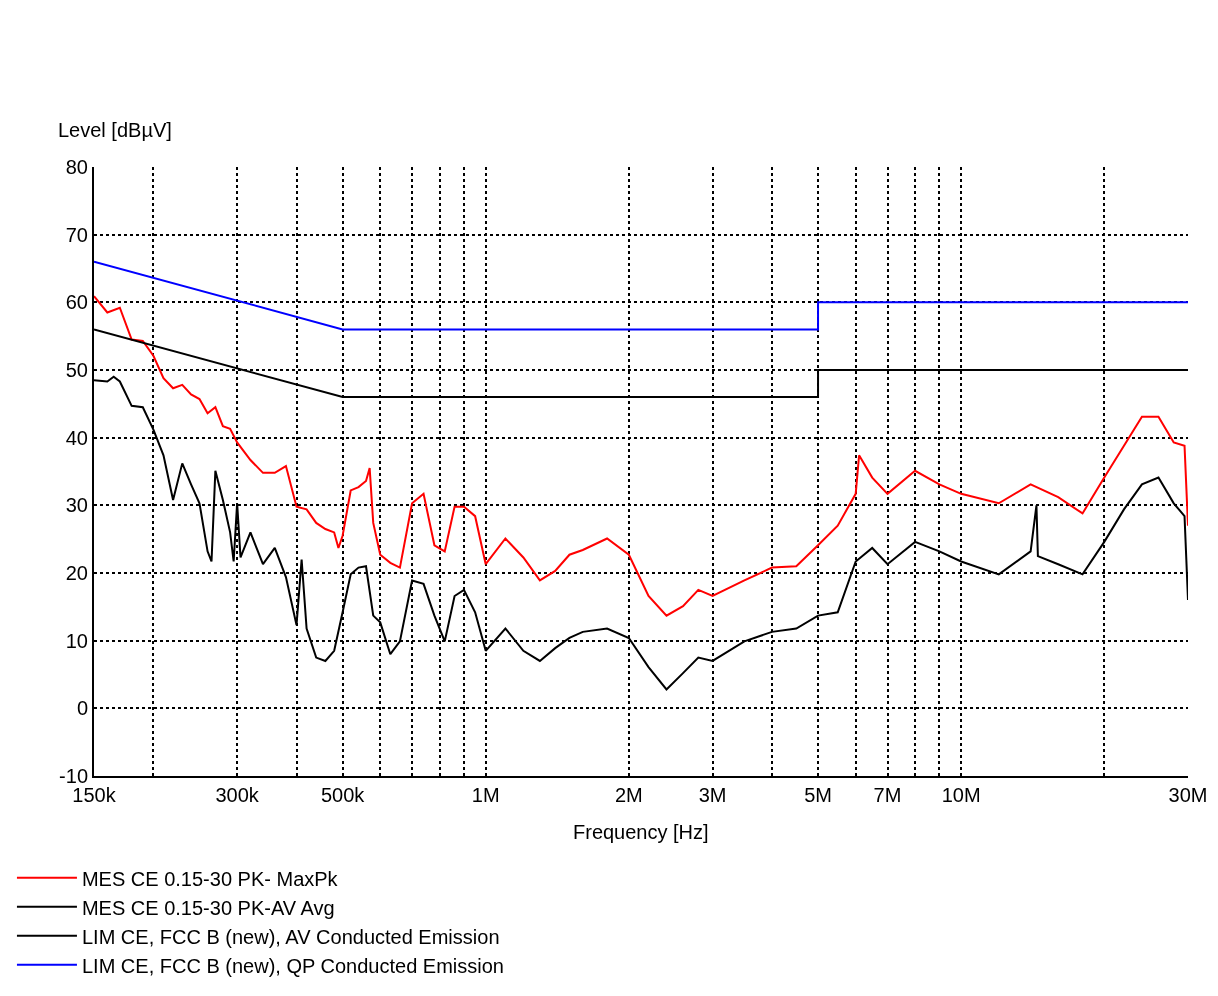 This screenshot has width=1218, height=996. What do you see at coordinates (1188, 795) in the screenshot?
I see `x-tick-label: 30M` at bounding box center [1188, 795].